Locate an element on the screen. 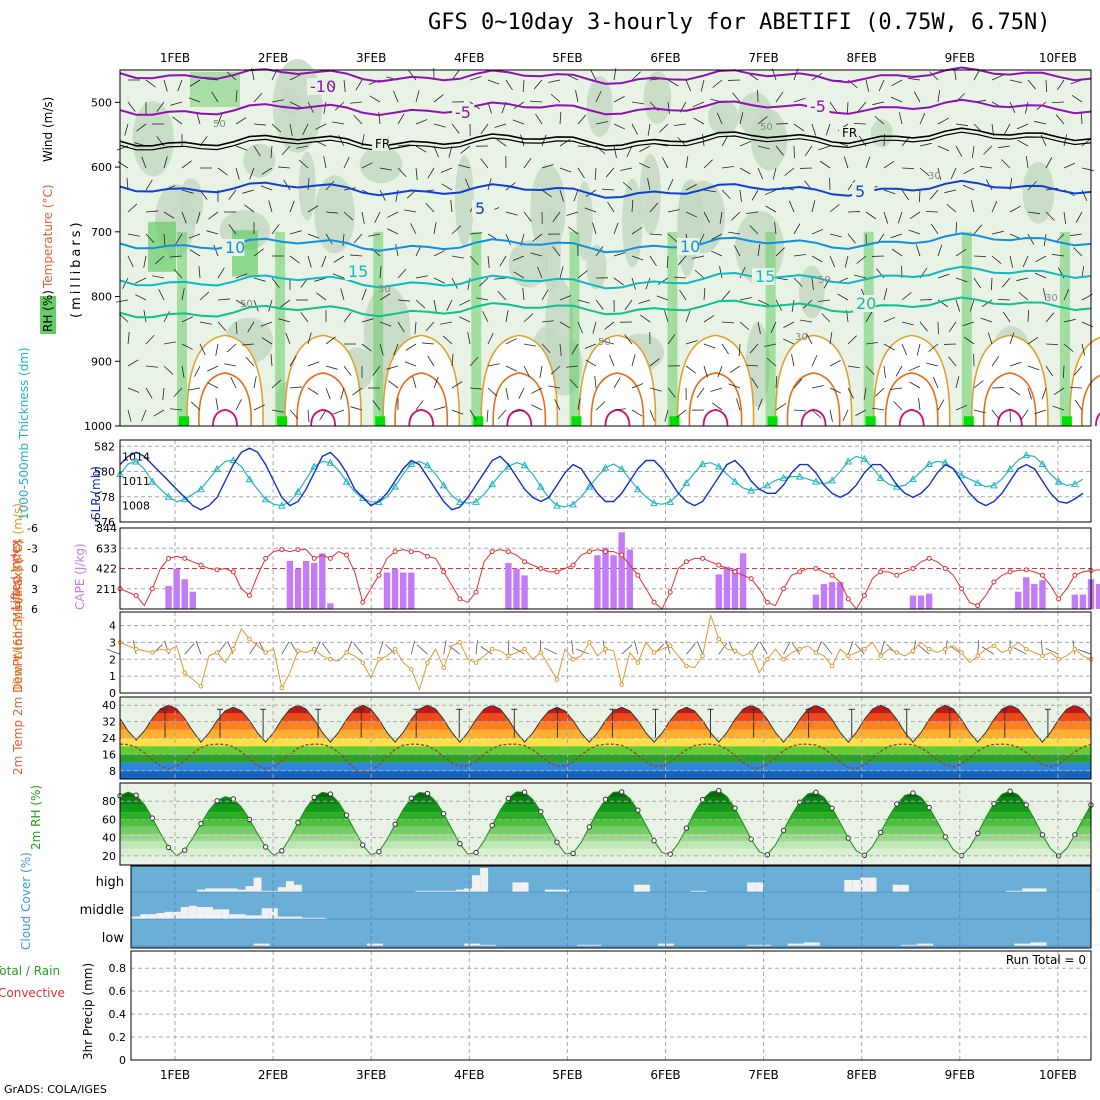  rh-contour-label: 30 is located at coordinates (934, 176).